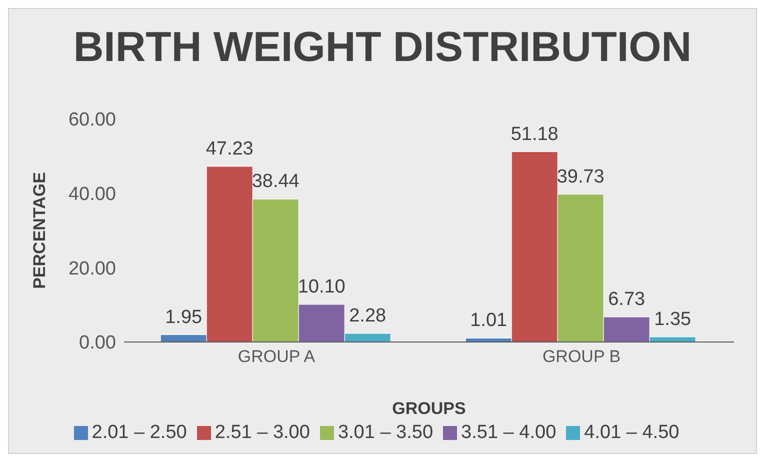 The height and width of the screenshot is (462, 765). Describe the element at coordinates (386, 432) in the screenshot. I see `legend-label: 3.01 – 3.50` at that location.